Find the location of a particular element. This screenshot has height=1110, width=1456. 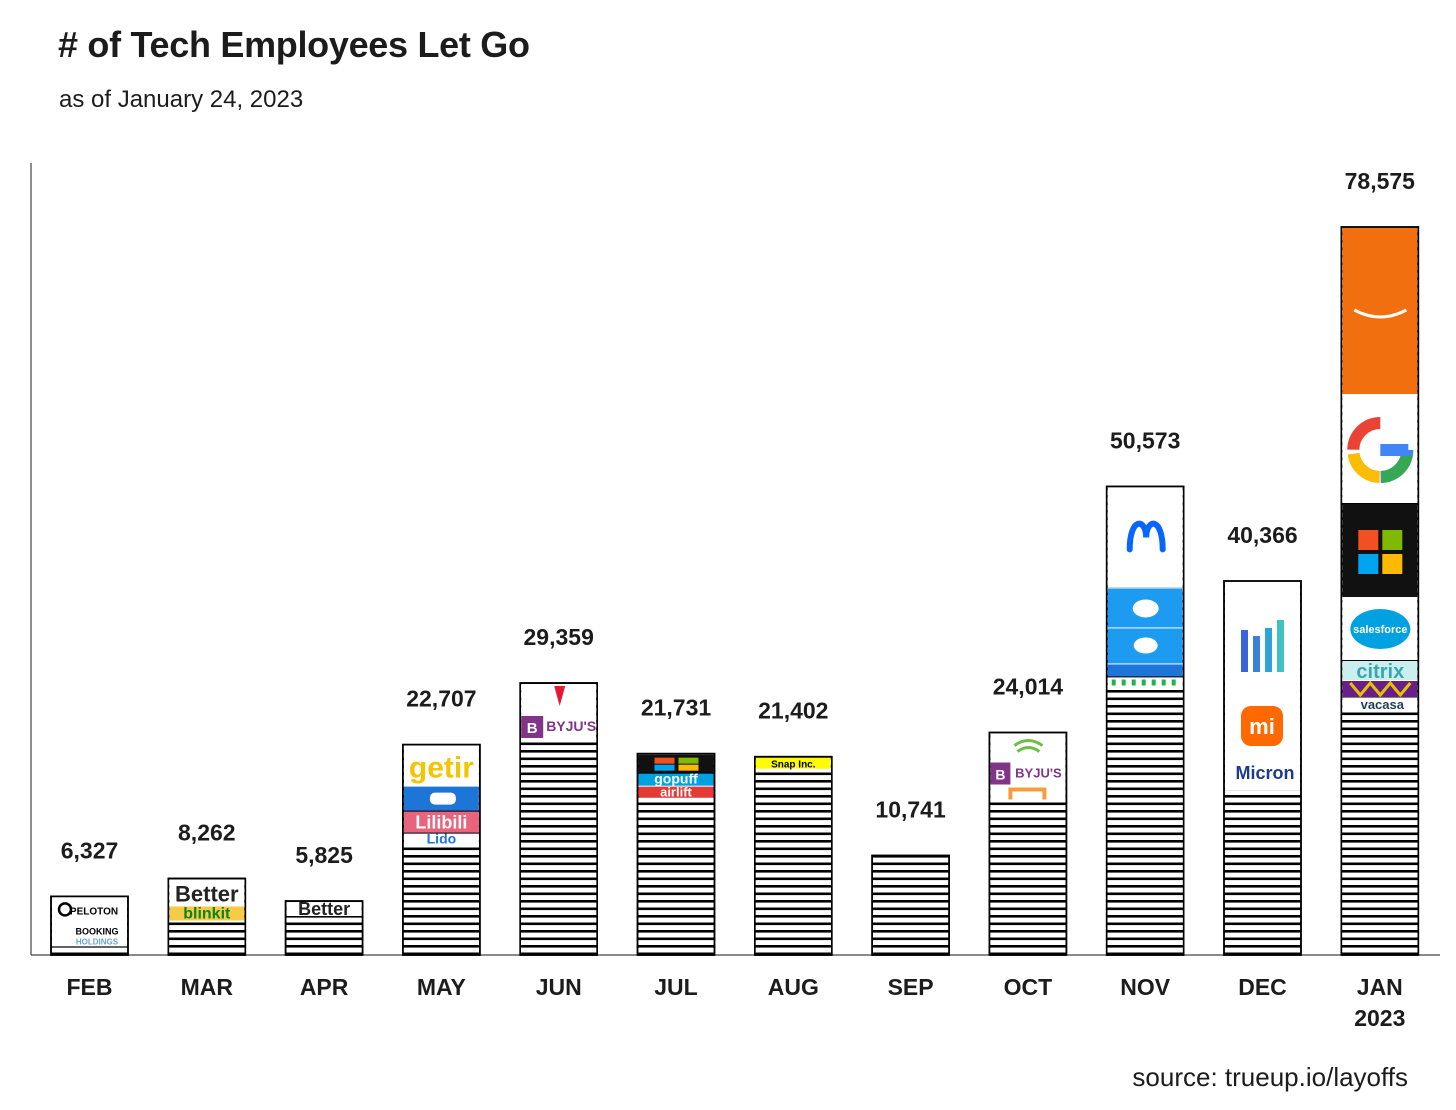

ms-red-square is located at coordinates (1368, 540).